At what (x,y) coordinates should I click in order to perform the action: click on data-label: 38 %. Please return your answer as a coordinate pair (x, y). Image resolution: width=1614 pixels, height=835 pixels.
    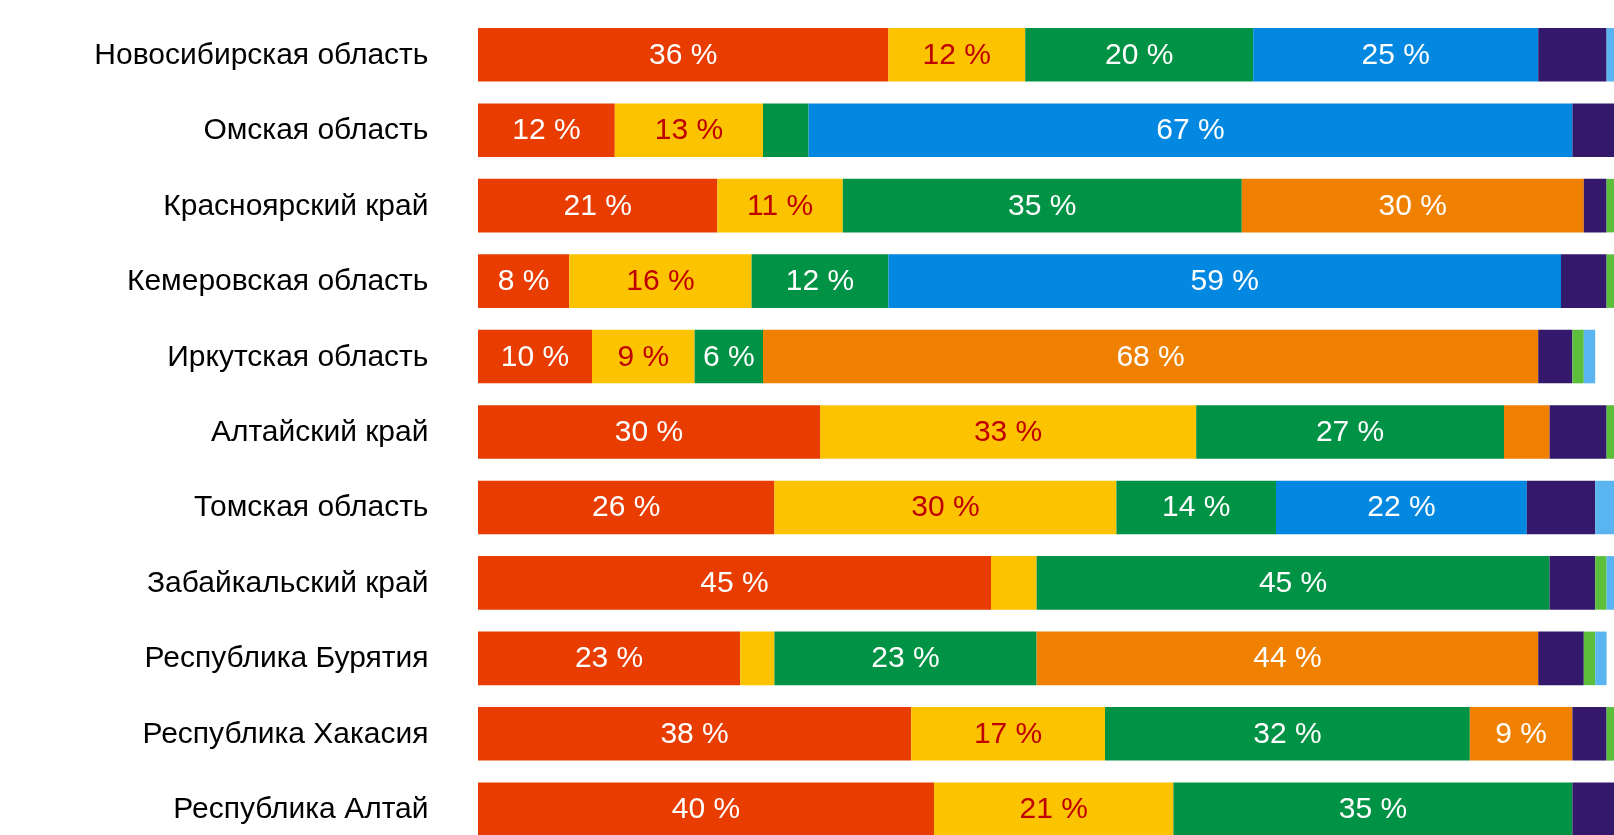
    Looking at the image, I should click on (694, 732).